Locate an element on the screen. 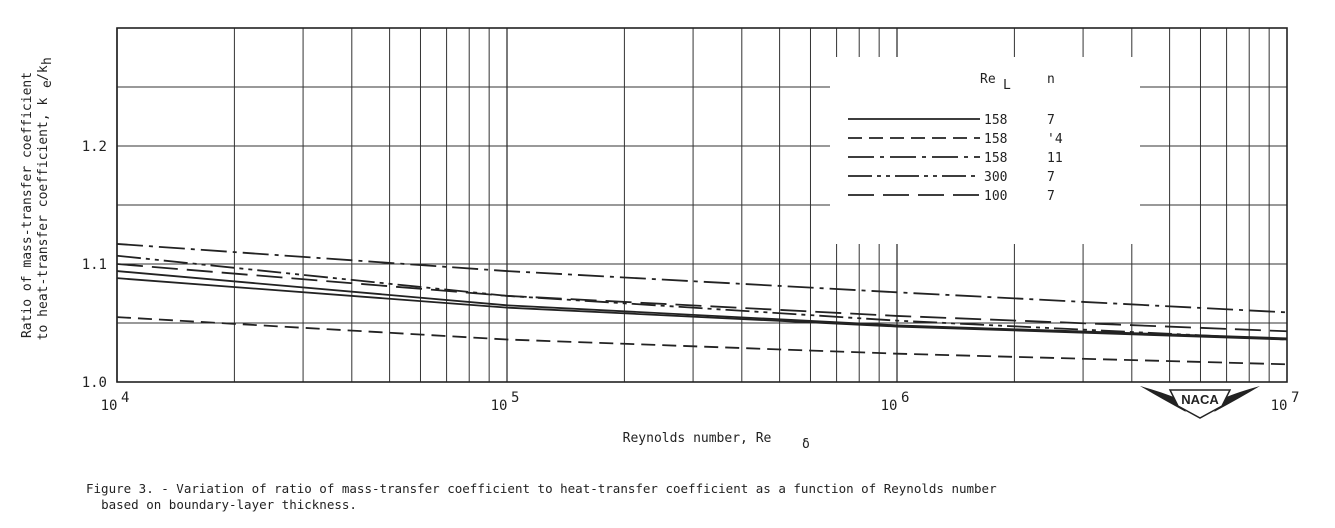  naca-logo: NACA is located at coordinates (1200, 402).